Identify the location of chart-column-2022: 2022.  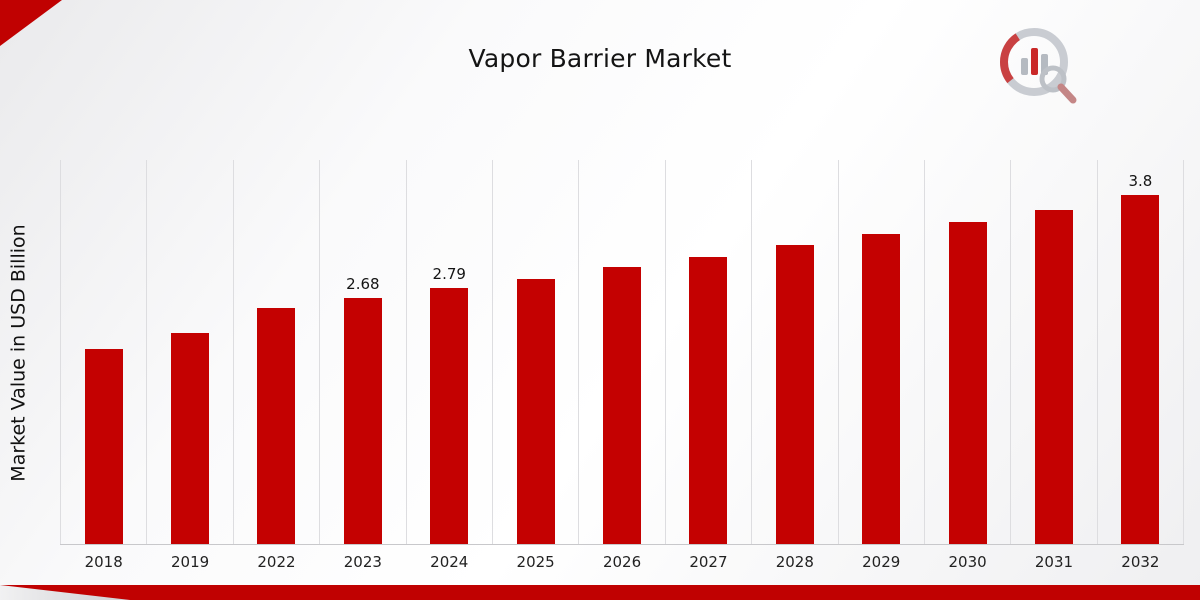
(275, 365).